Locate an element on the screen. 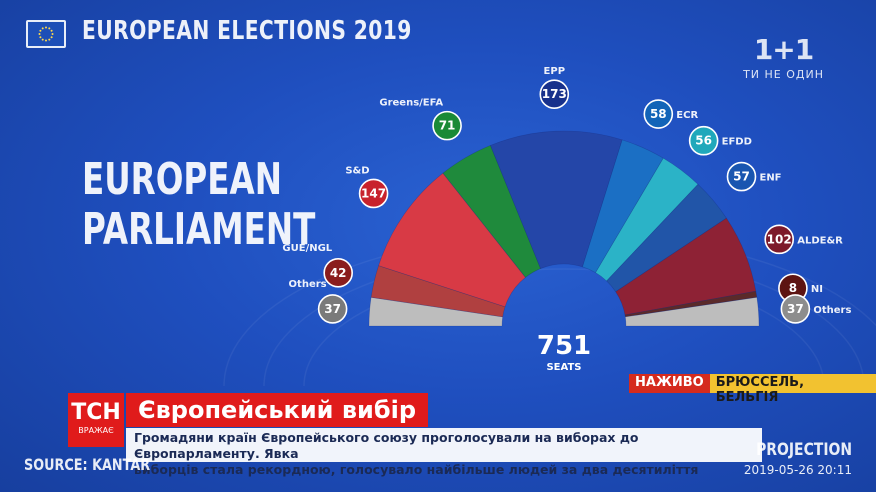  projection-label: PROJECTION is located at coordinates (804, 450).